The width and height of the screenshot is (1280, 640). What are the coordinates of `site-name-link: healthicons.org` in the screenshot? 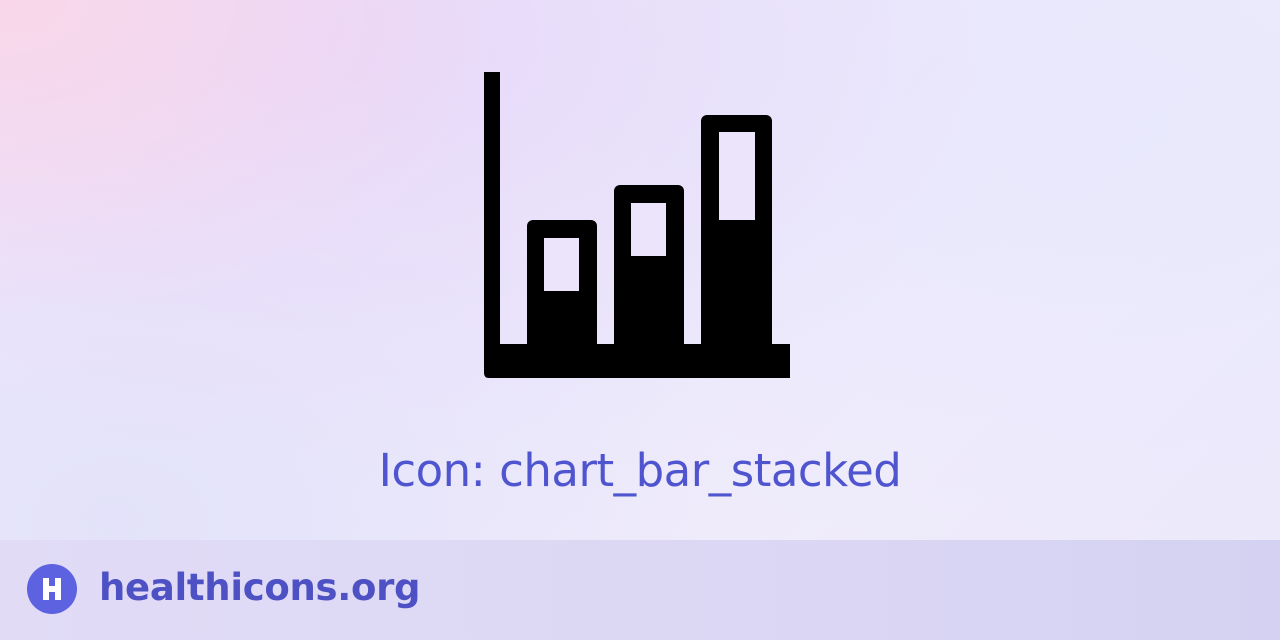 It's located at (260, 587).